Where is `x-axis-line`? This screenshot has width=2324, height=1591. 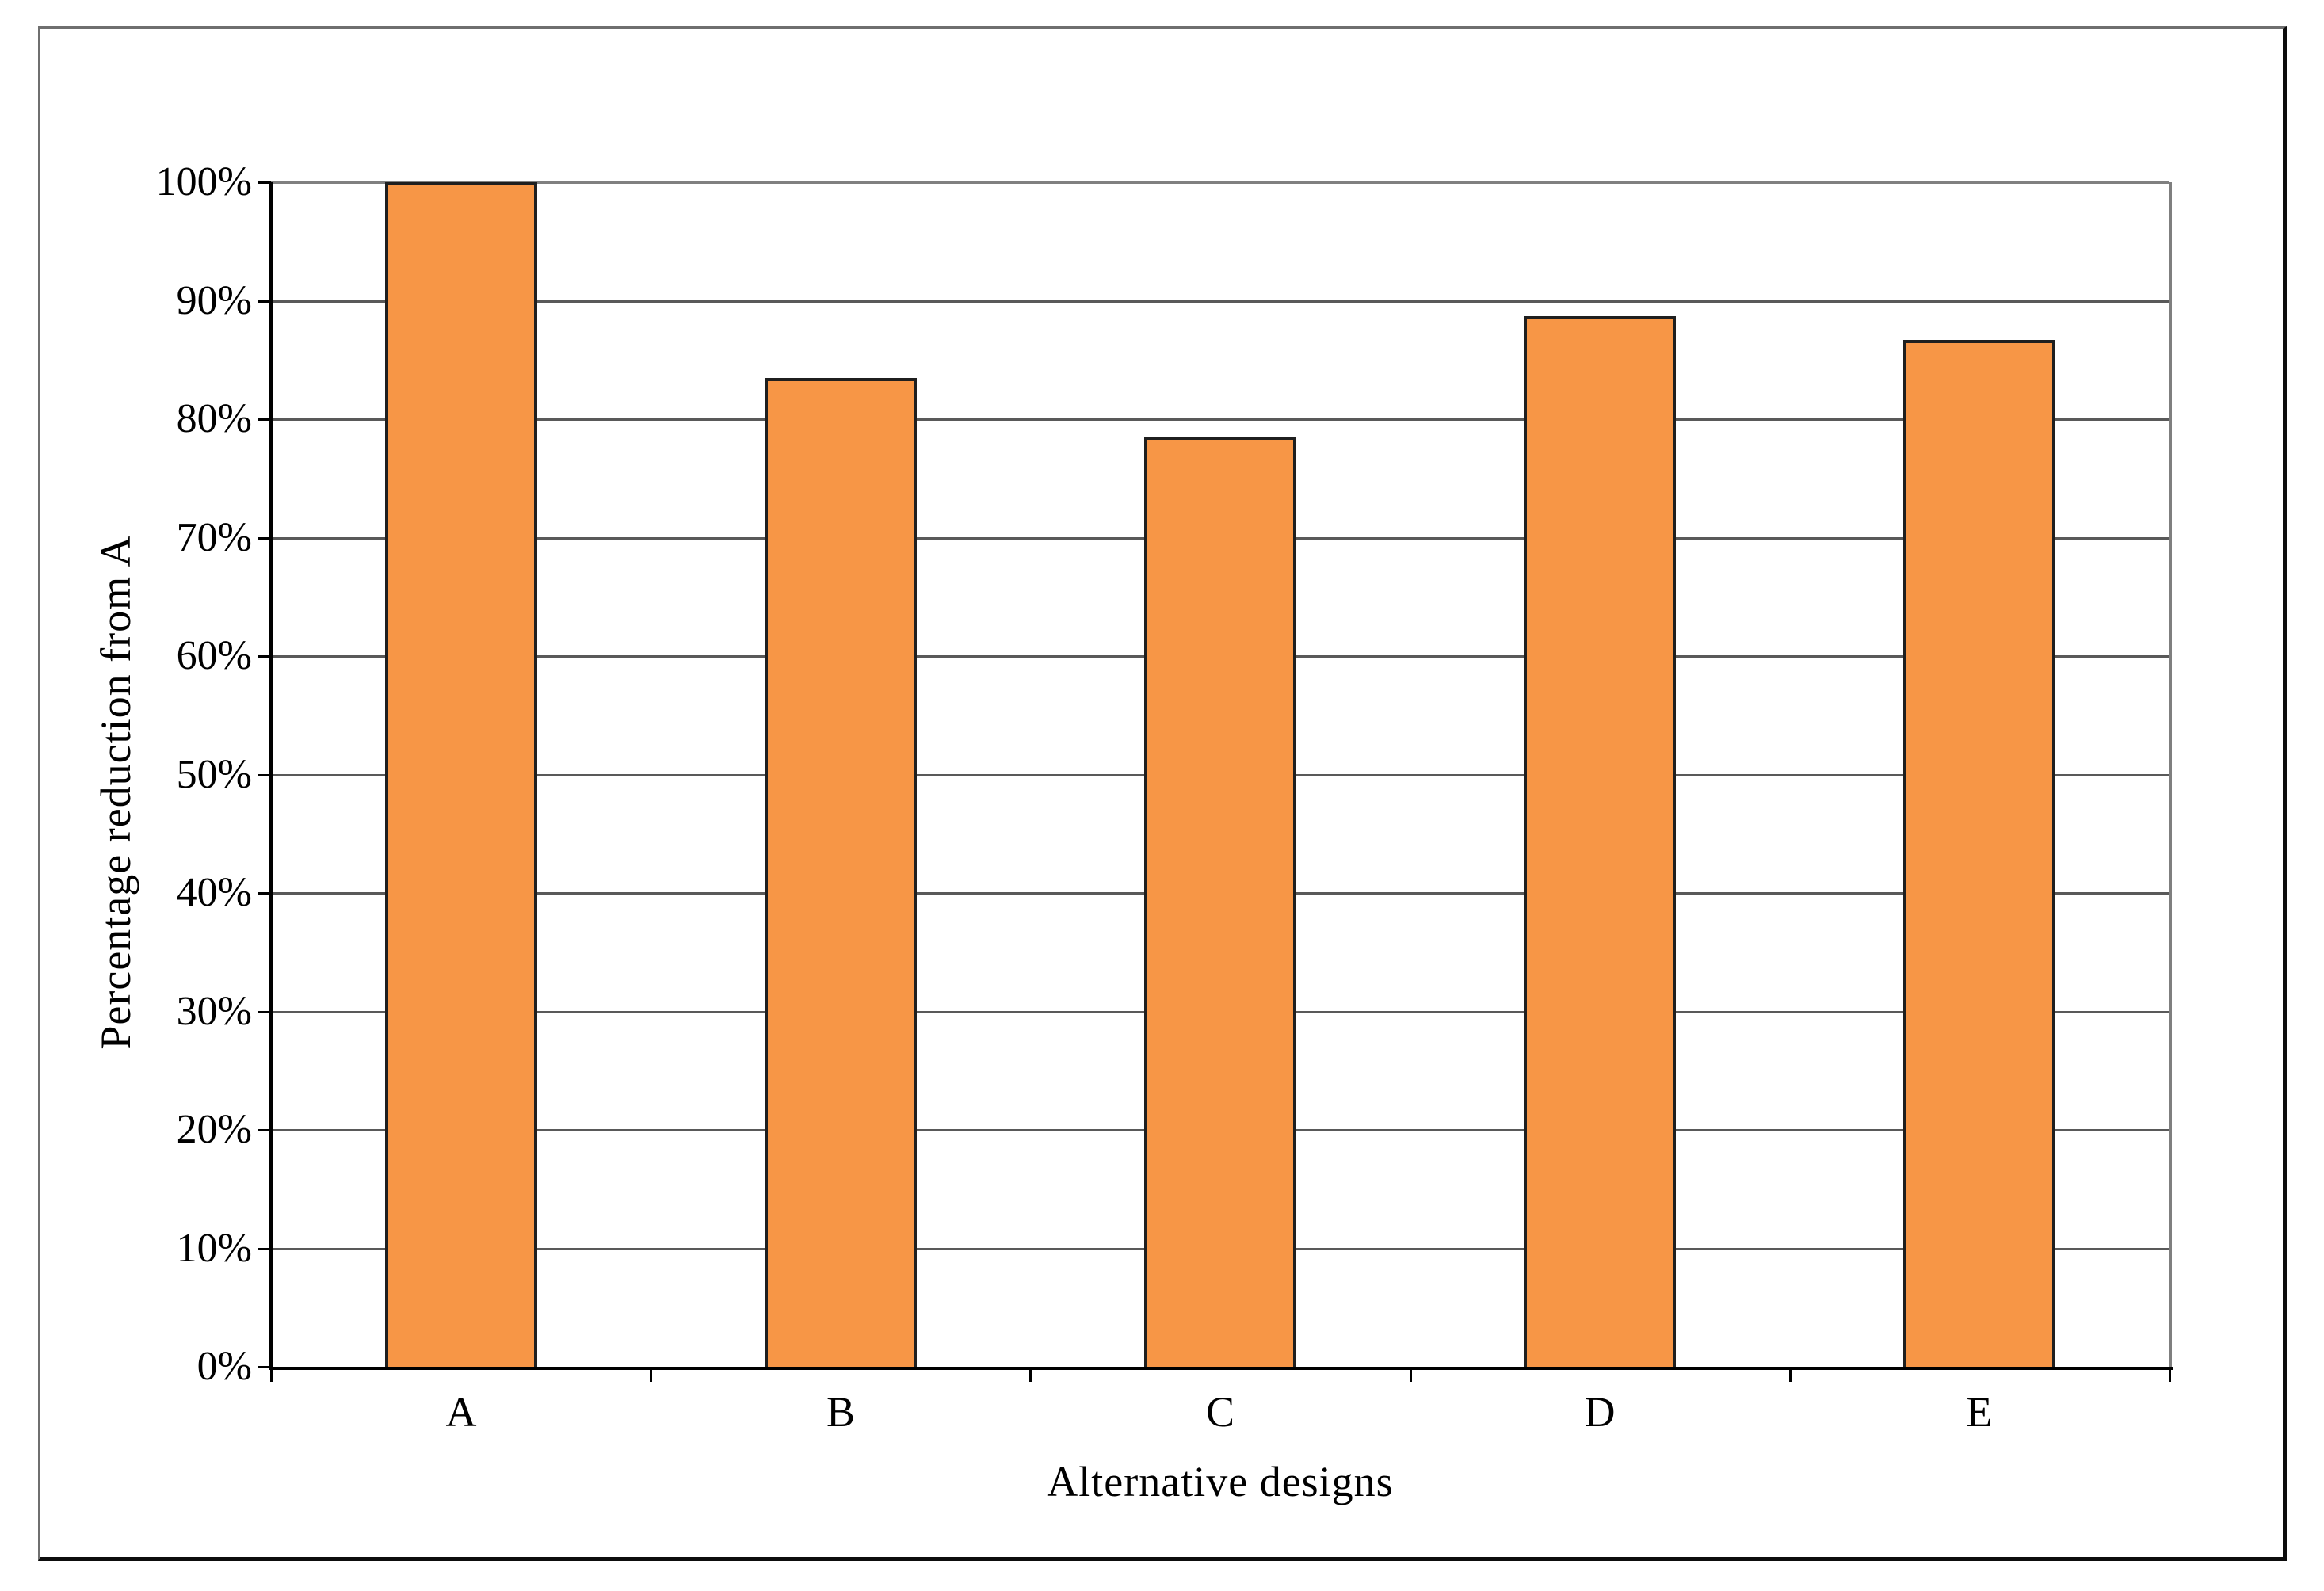
x-axis-line is located at coordinates (1221, 1368).